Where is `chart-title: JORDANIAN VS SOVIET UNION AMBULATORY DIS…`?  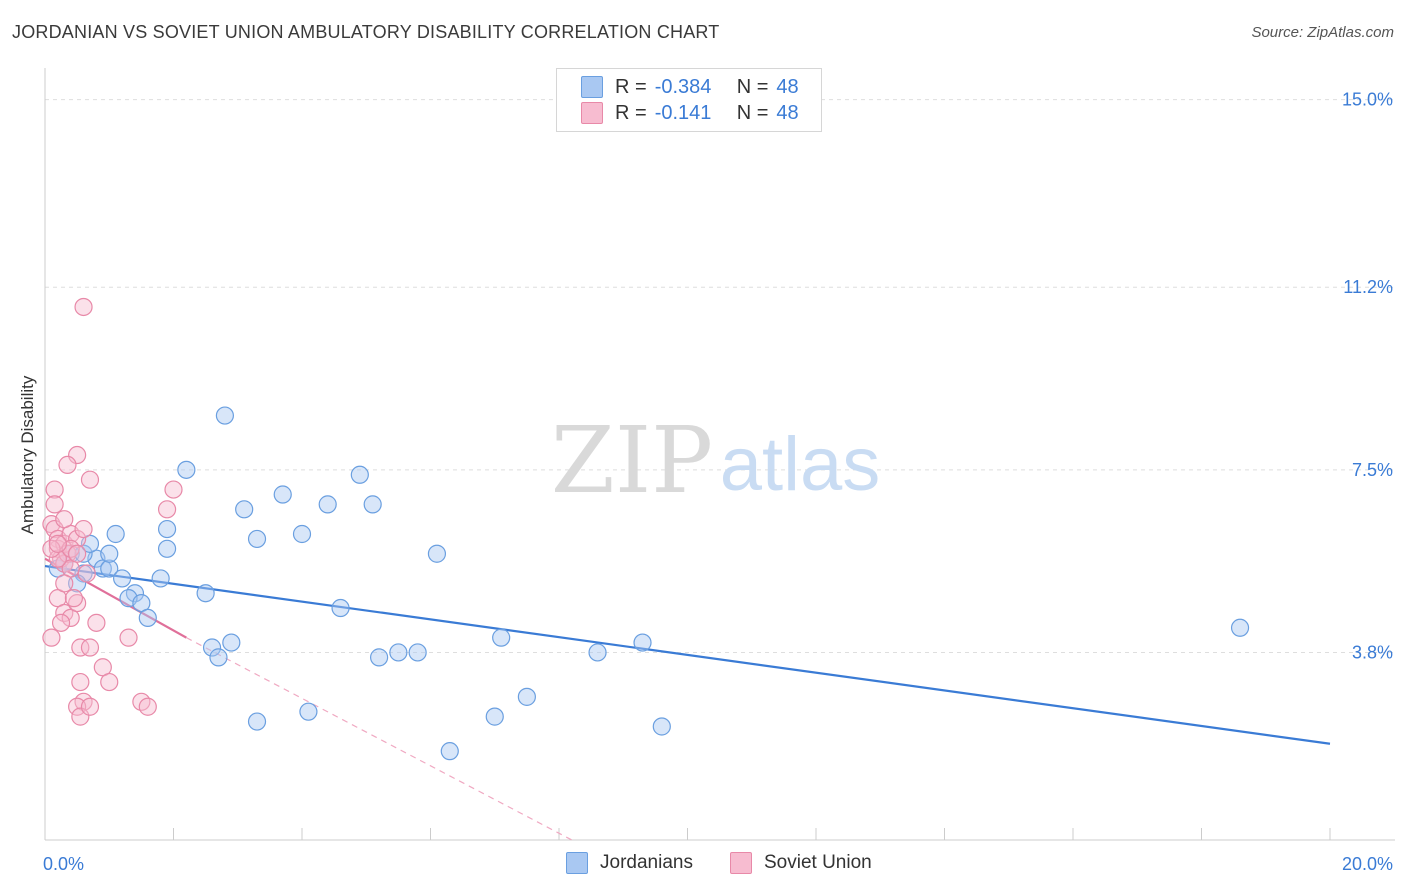
chart-title: JORDANIAN VS SOVIET UNION AMBULATORY DIS… is located at coordinates (366, 32).